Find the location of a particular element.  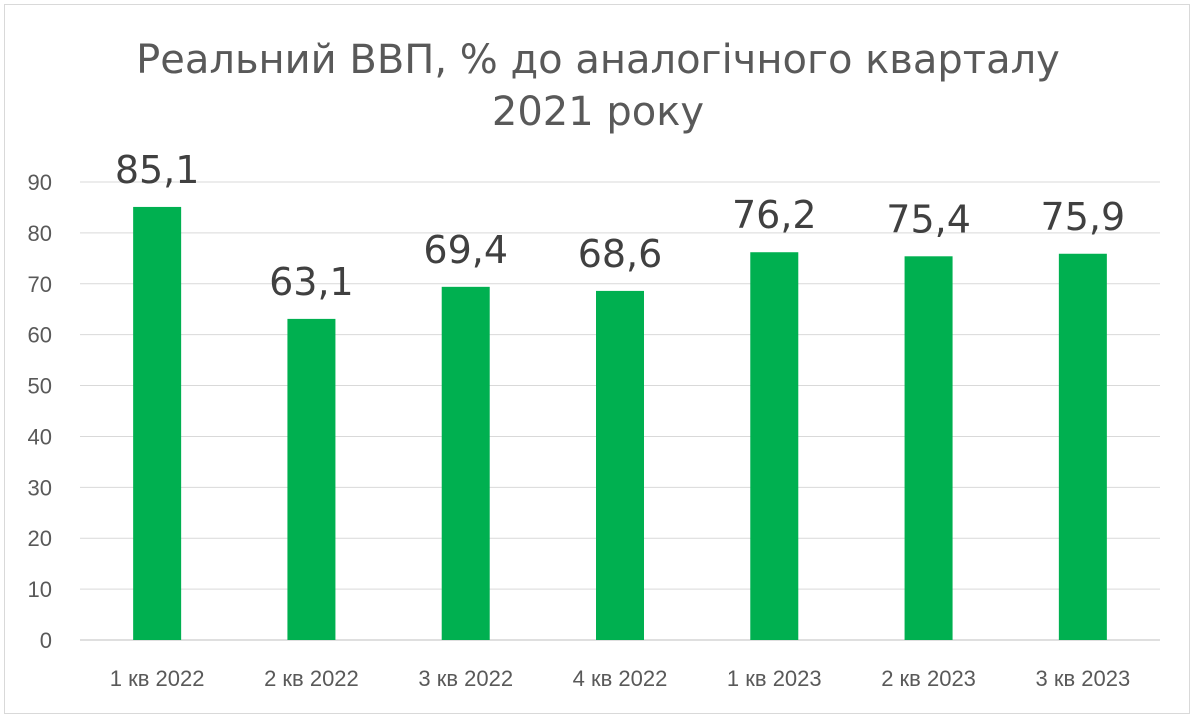

data-label: 68,6 is located at coordinates (620, 254).